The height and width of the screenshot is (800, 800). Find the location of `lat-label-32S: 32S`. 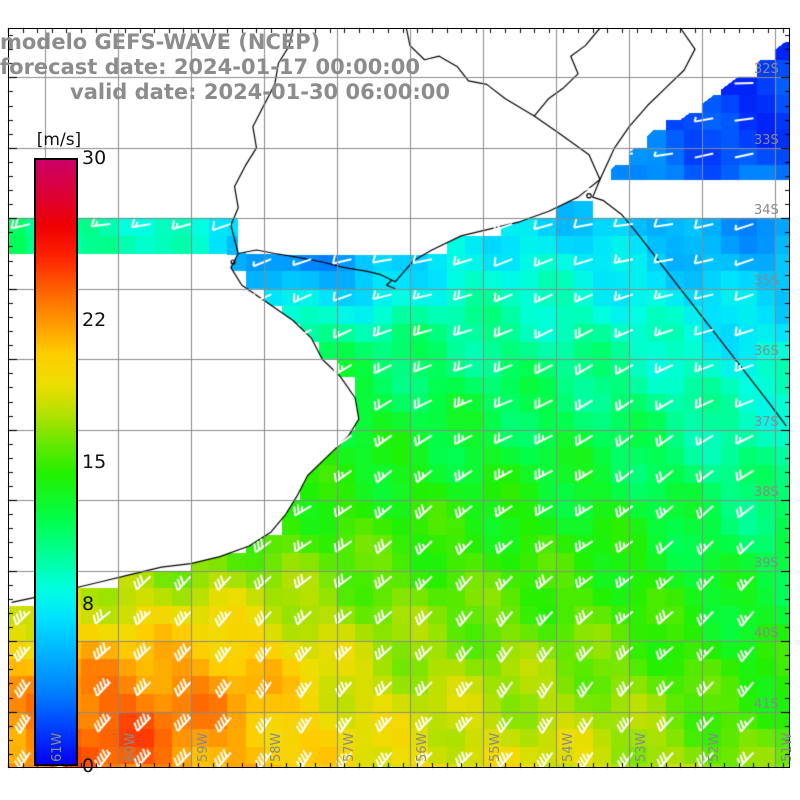

lat-label-32S: 32S is located at coordinates (766, 70).